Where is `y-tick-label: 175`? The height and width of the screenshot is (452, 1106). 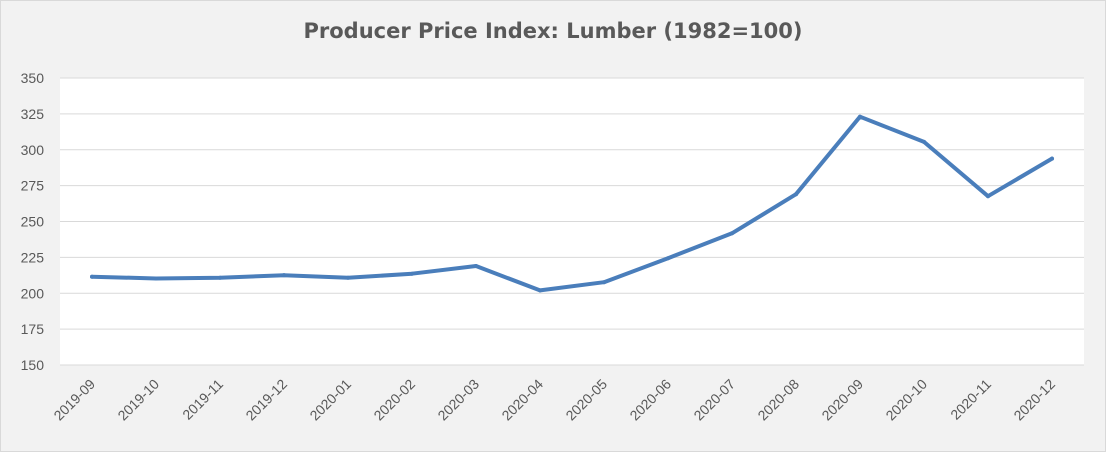
y-tick-label: 175 is located at coordinates (33, 329).